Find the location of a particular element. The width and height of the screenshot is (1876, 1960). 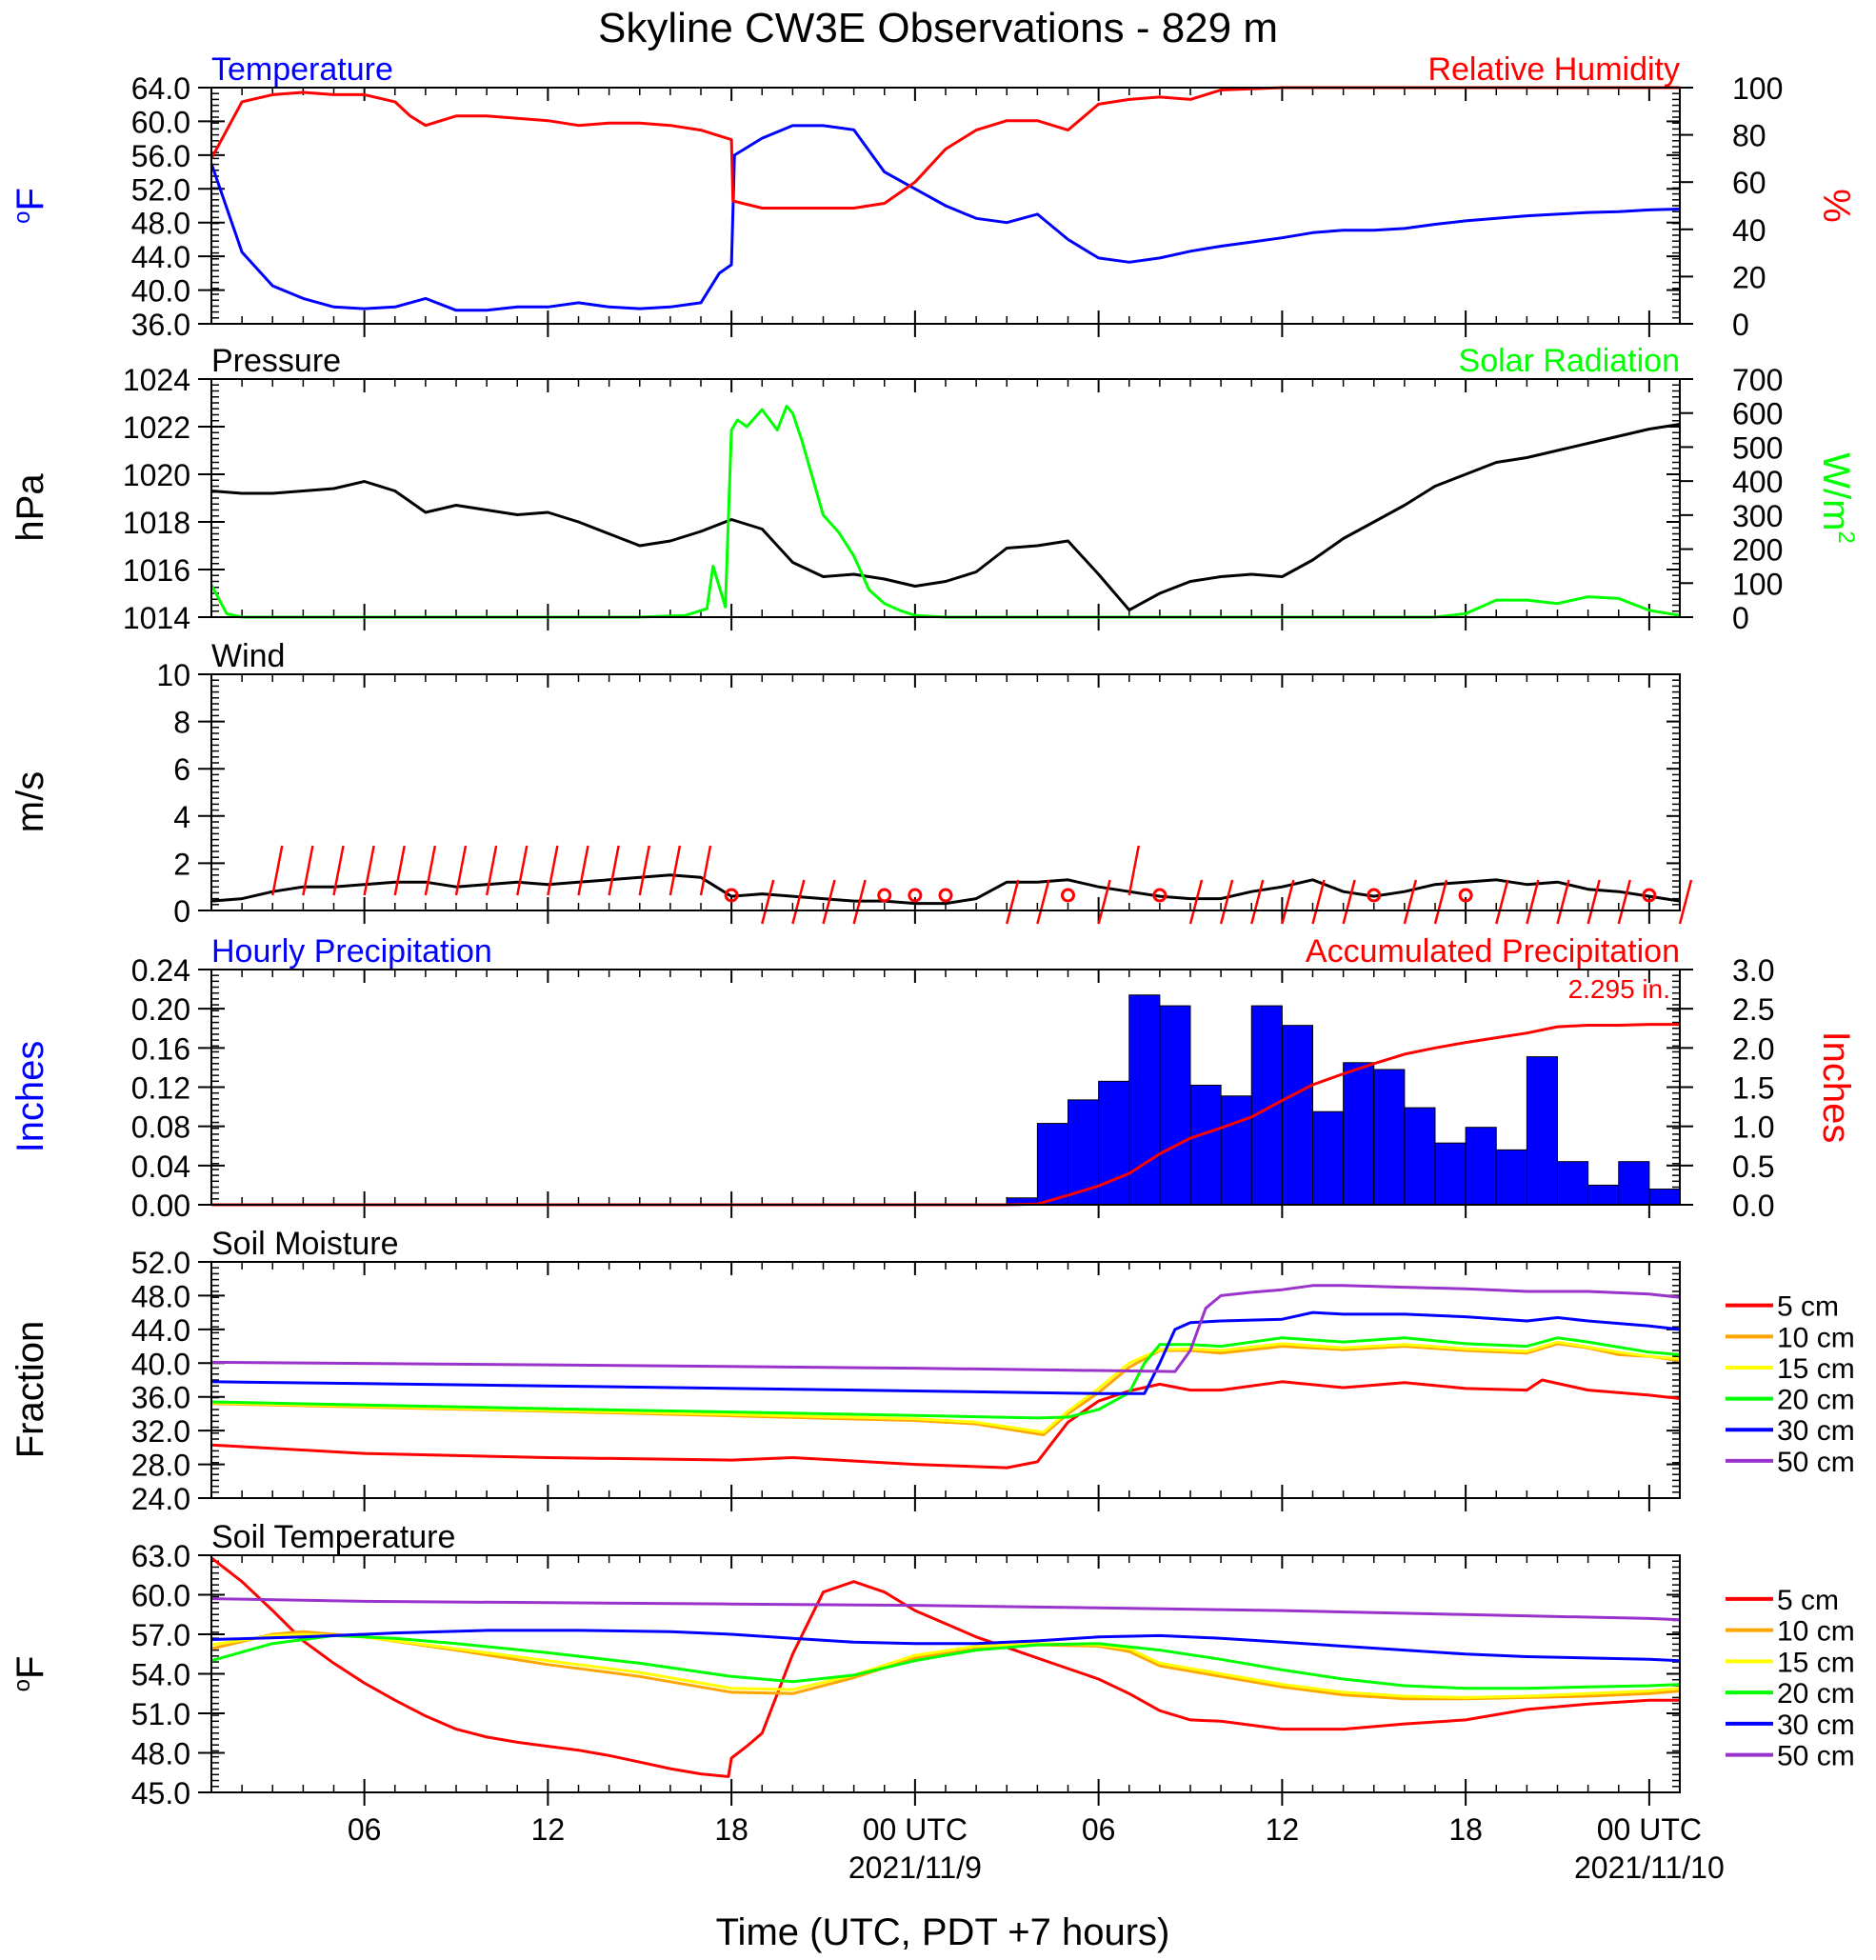

unit-superscript: 2 is located at coordinates (1846, 536).